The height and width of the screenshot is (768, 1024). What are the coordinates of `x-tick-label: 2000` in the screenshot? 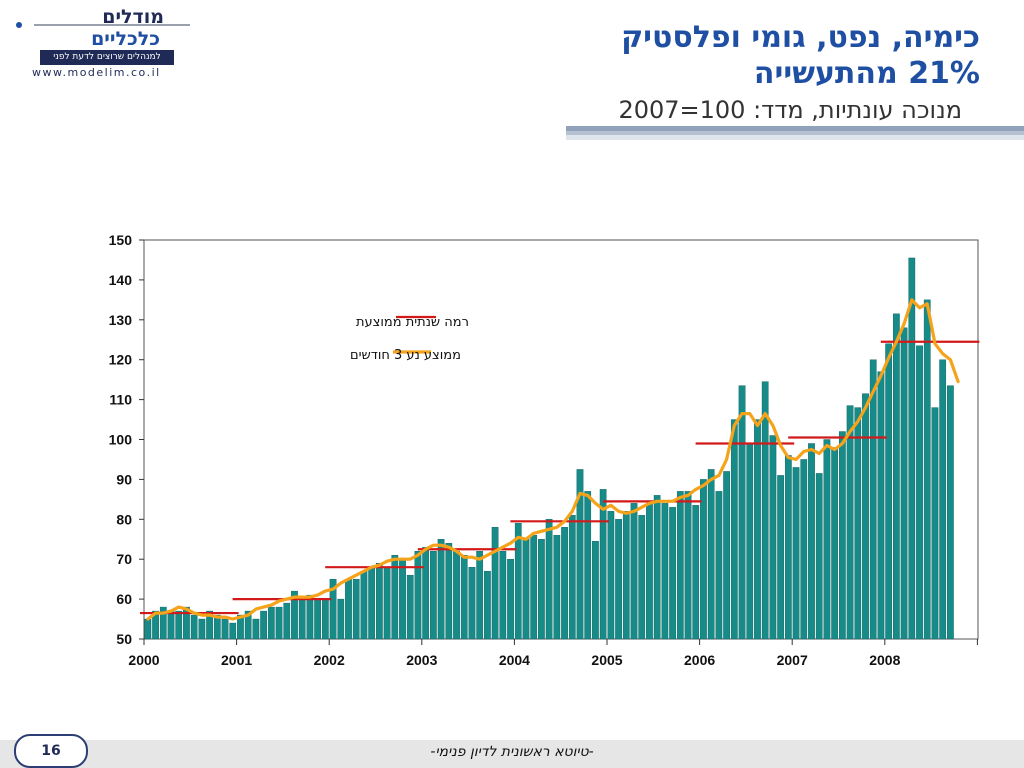 It's located at (143, 660).